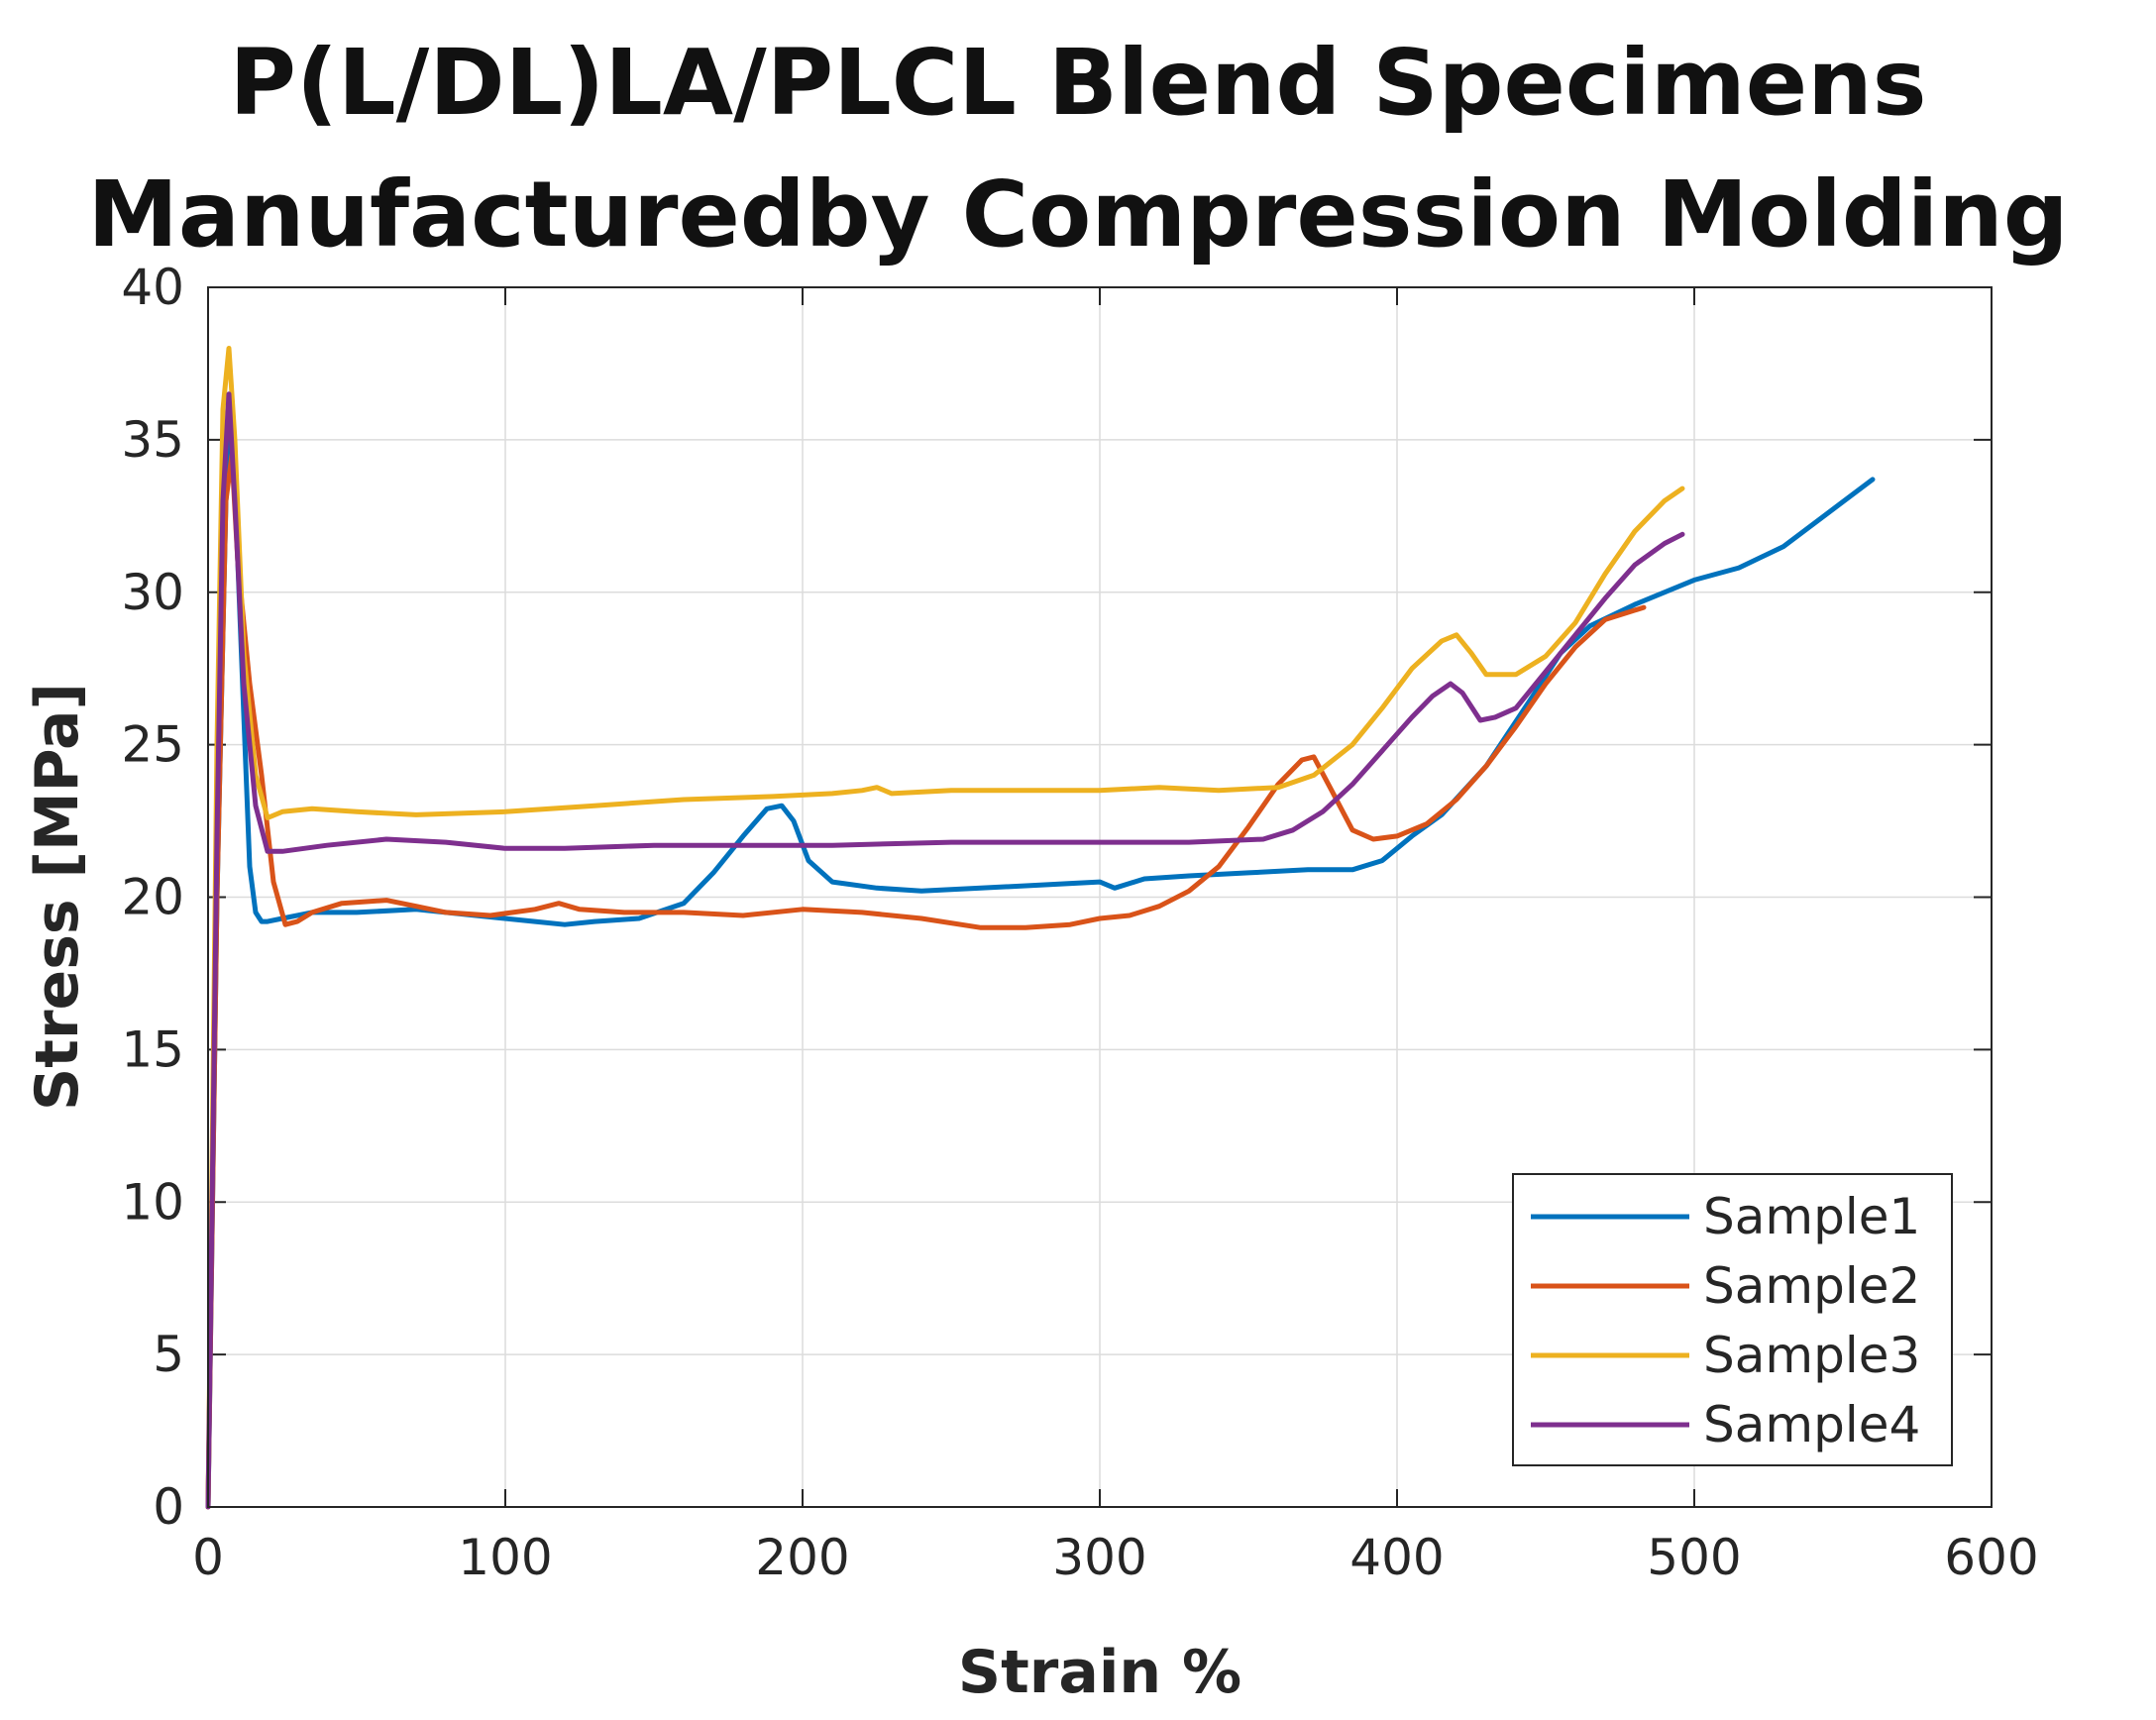  Describe the element at coordinates (1077, 214) in the screenshot. I see `chart-title-line-2: Manufacturedby Compression Molding` at that location.